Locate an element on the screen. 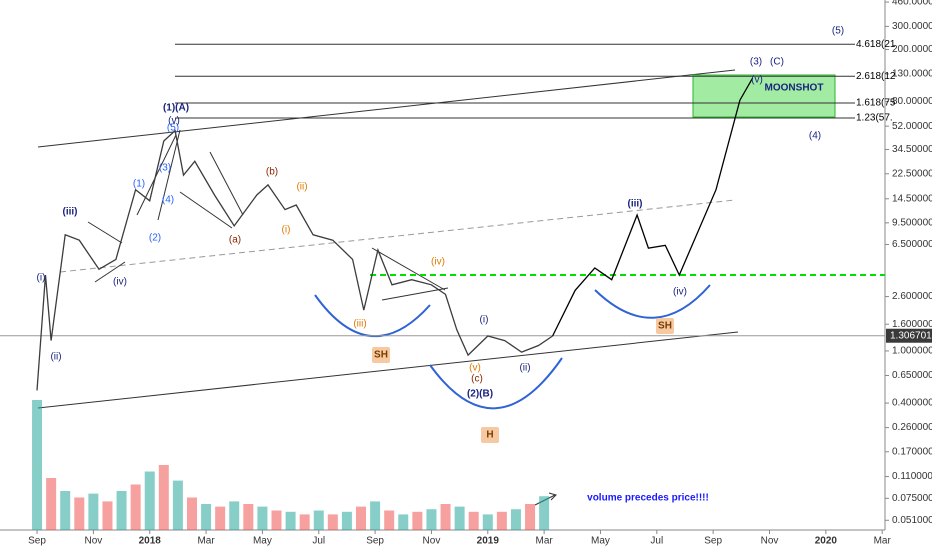  wave-label: volume precedes price!!!! is located at coordinates (648, 498).